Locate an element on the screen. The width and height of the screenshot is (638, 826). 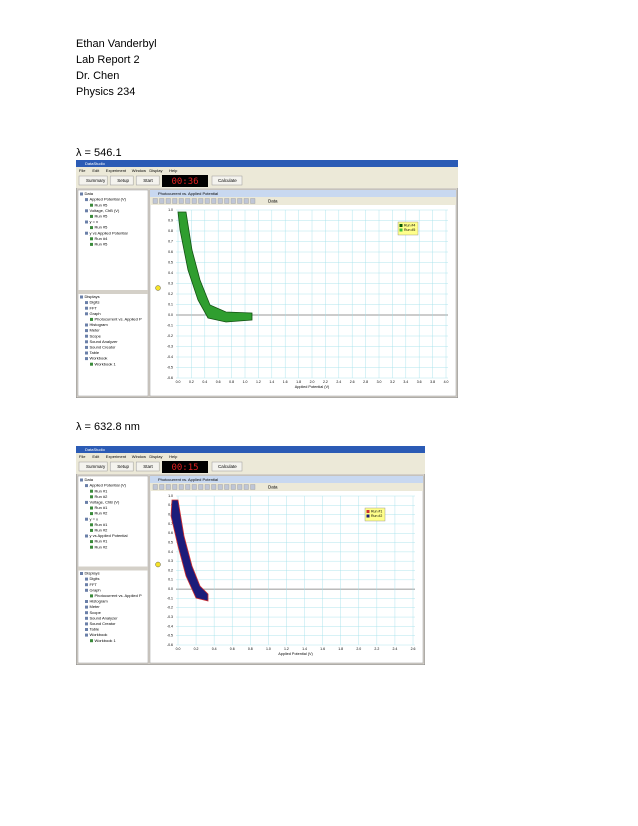
x-tick-label: 2.8 is located at coordinates (365, 382).